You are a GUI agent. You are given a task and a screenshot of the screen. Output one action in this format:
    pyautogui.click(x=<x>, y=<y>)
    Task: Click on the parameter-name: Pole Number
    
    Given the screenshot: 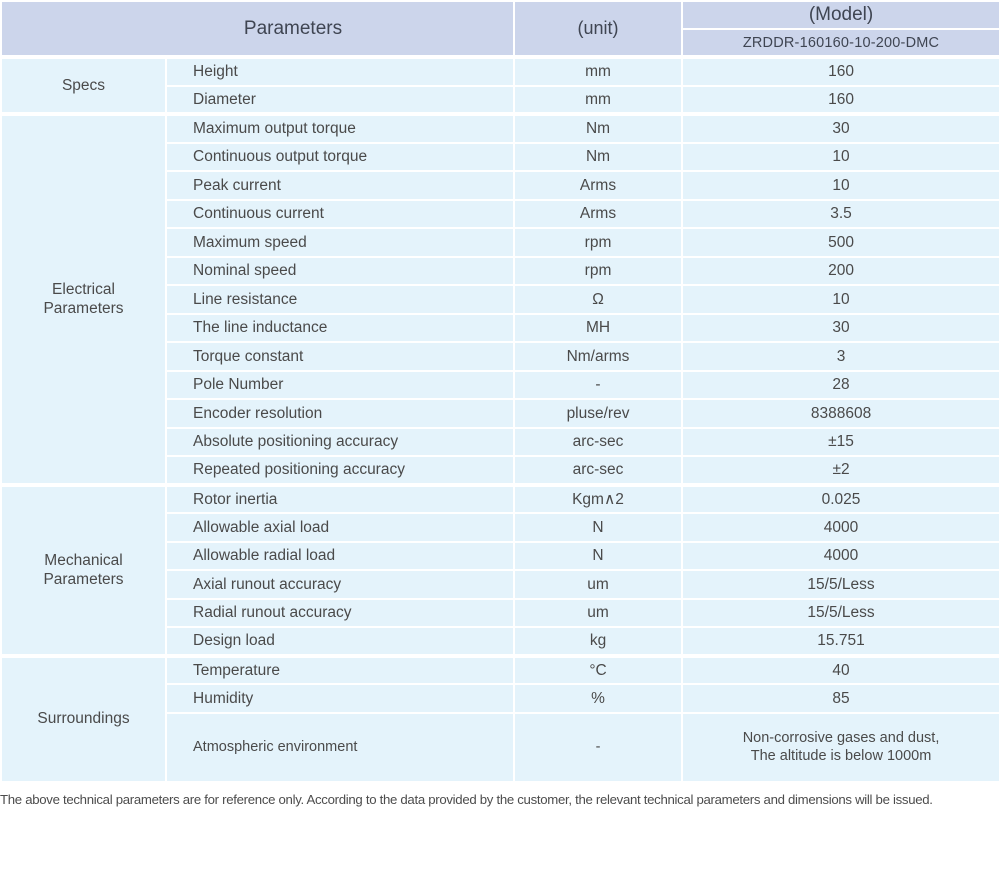 What is the action you would take?
    pyautogui.click(x=340, y=384)
    